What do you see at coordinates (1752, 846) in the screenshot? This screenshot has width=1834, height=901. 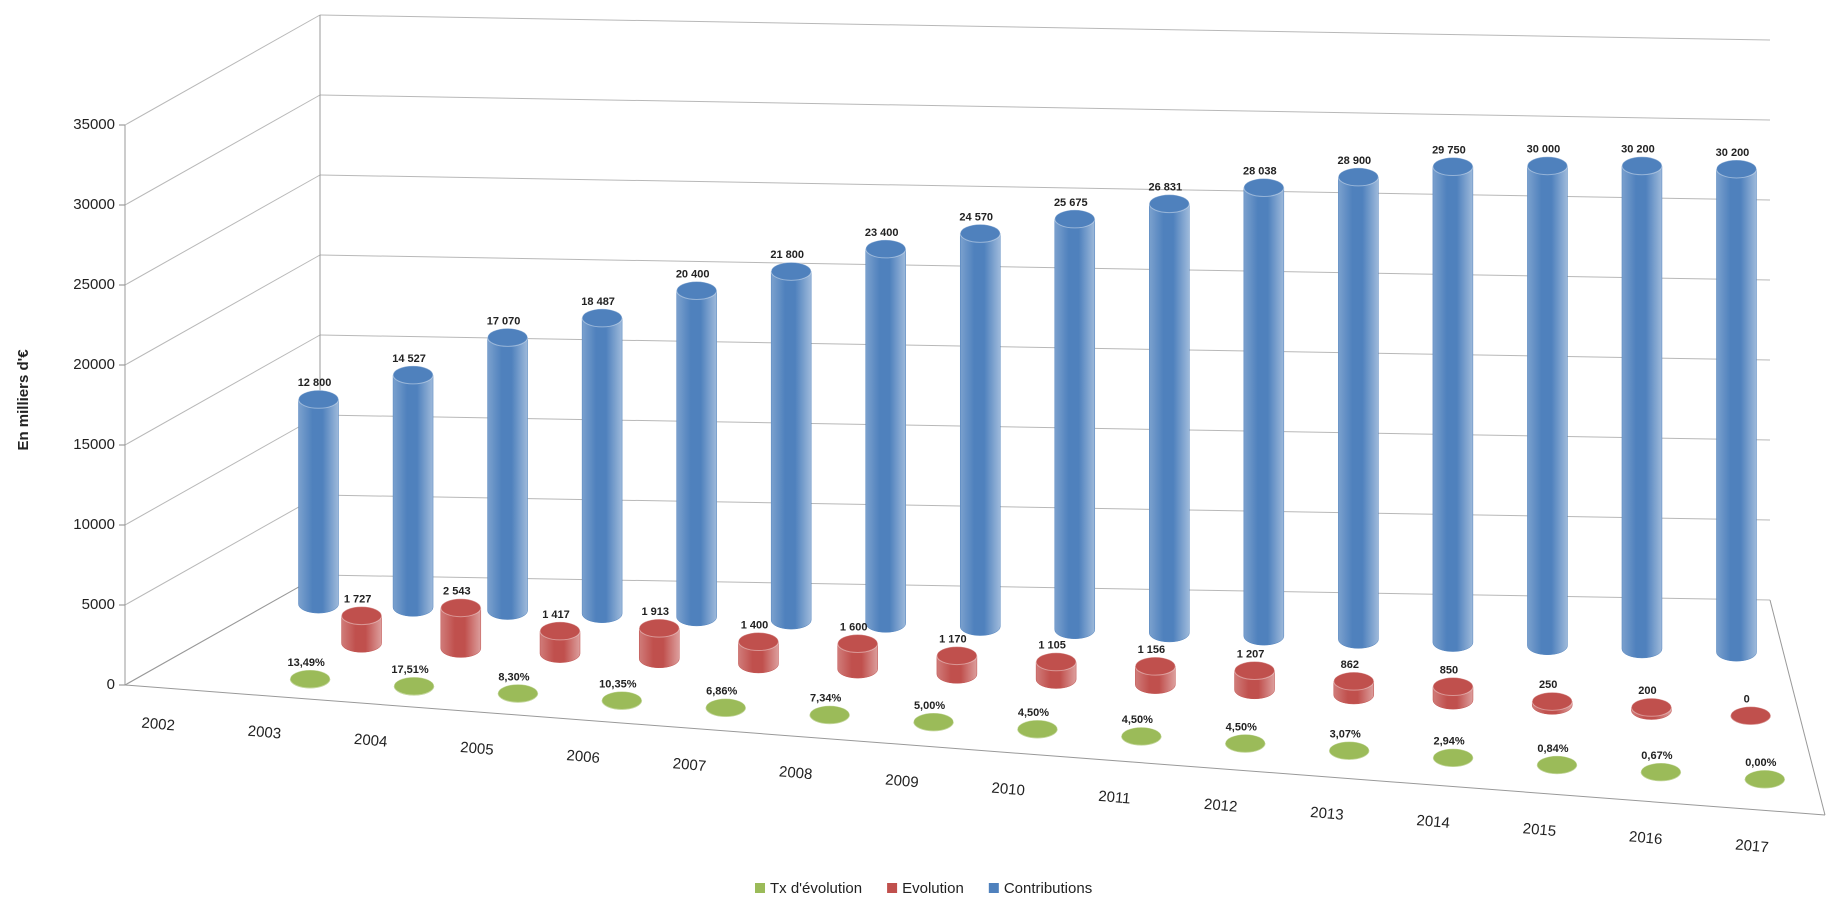 I see `x-tick-label: 2017` at bounding box center [1752, 846].